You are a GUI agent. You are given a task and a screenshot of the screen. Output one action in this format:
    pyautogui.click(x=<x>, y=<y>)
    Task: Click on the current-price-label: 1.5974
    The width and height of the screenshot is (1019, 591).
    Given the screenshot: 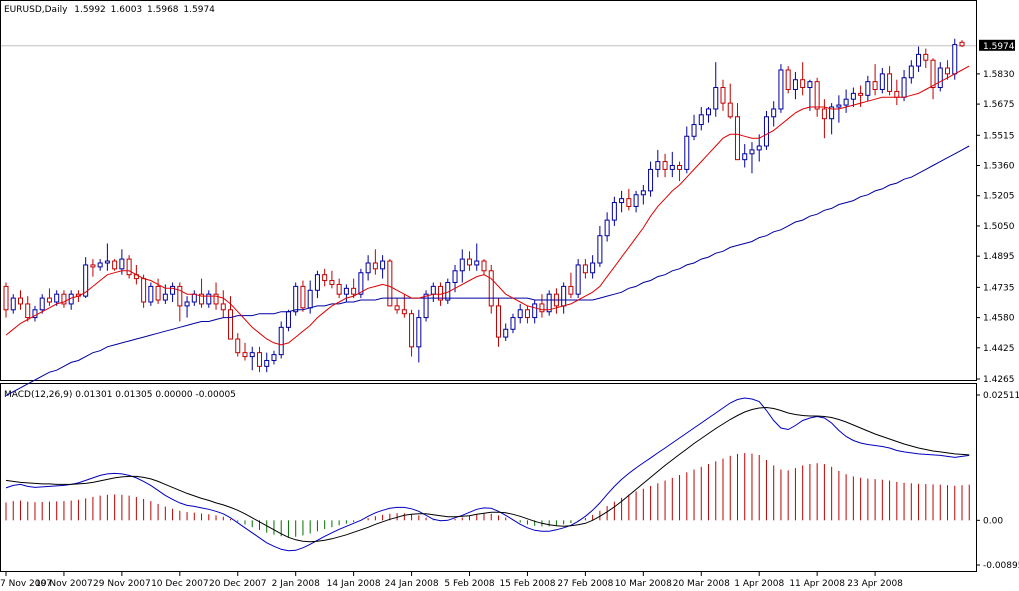 What is the action you would take?
    pyautogui.click(x=999, y=47)
    